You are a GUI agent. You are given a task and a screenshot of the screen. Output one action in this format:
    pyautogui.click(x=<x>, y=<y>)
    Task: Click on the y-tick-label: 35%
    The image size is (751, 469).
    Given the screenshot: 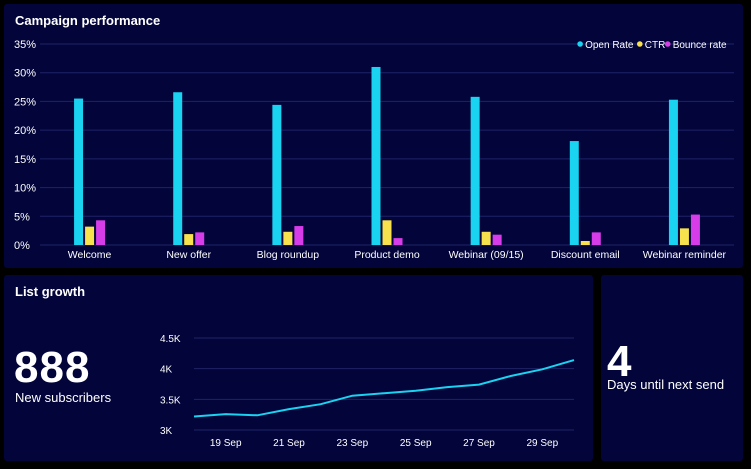 What is the action you would take?
    pyautogui.click(x=25, y=45)
    